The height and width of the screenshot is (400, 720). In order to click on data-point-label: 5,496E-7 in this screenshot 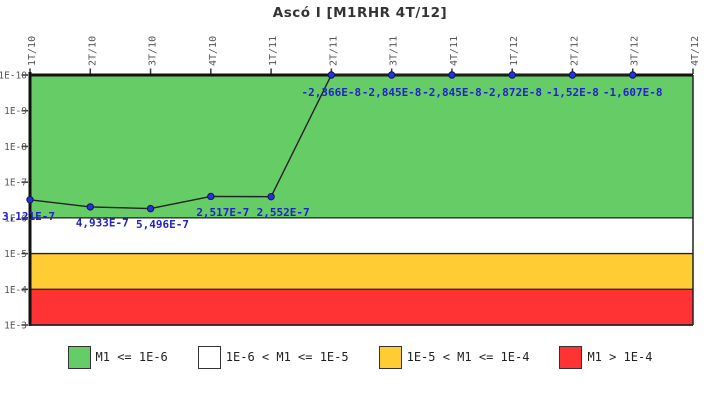, I will do `click(162, 224)`.